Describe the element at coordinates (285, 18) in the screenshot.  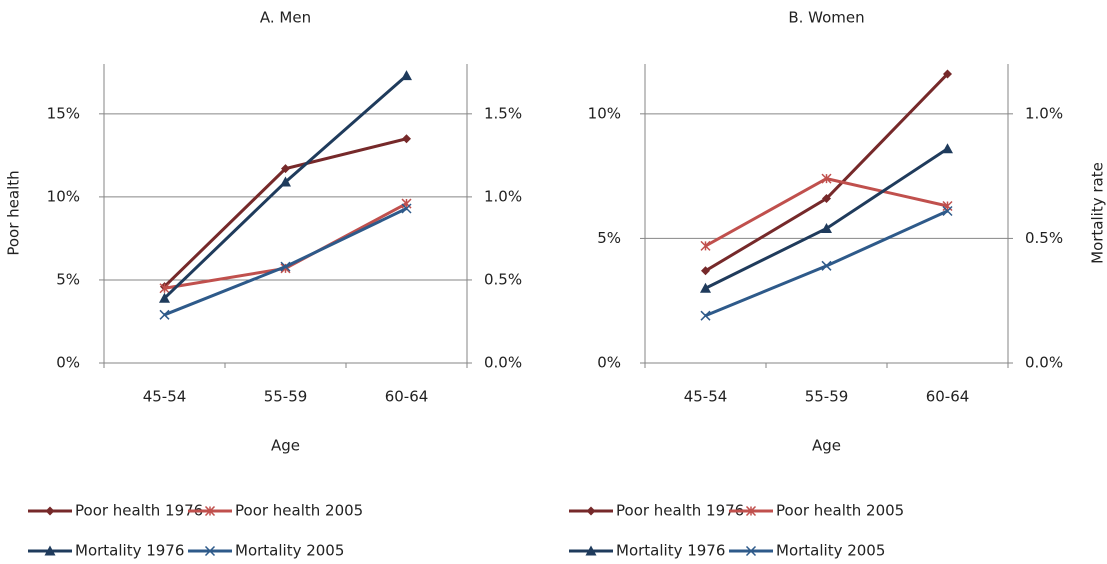
I see `chart-title: A. Men` at that location.